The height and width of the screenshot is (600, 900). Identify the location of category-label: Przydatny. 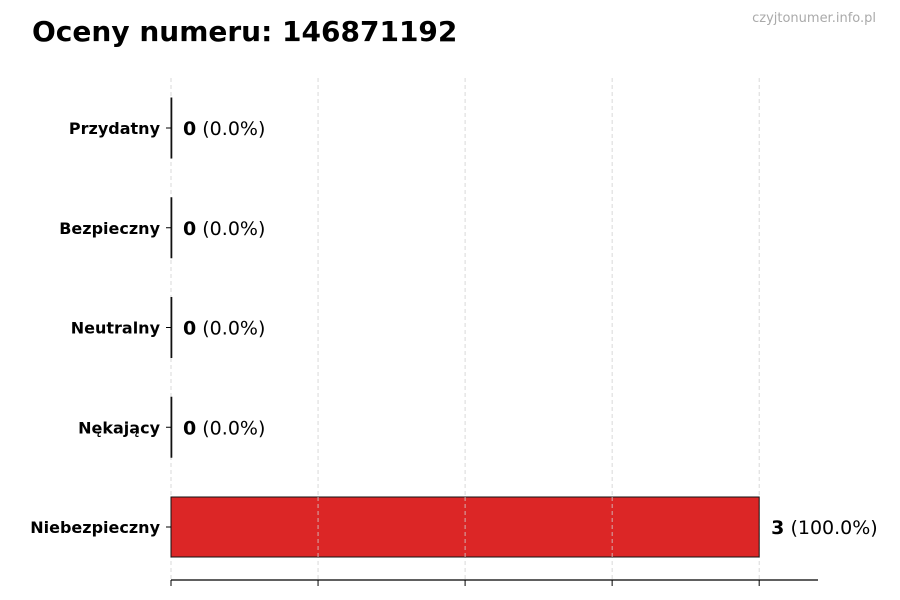
(115, 128).